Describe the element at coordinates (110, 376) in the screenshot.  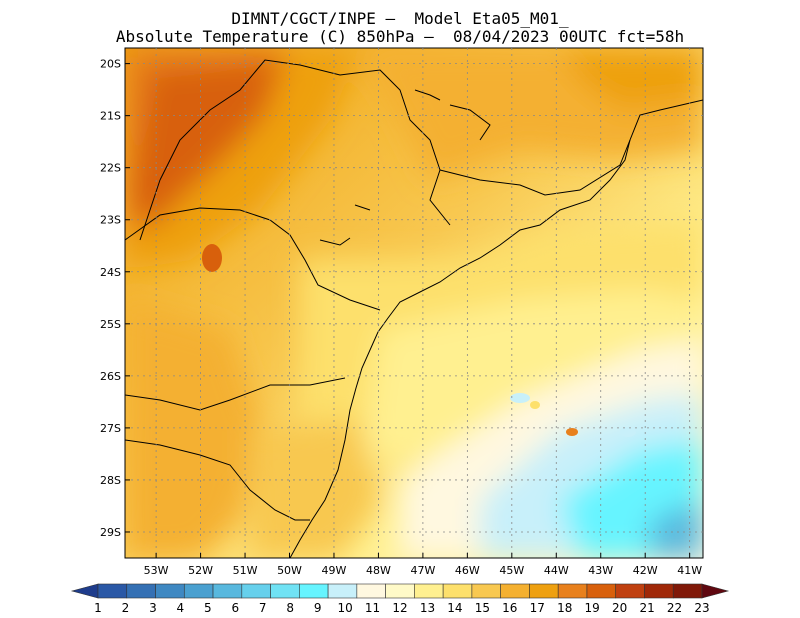
I see `lat-label: 26S` at that location.